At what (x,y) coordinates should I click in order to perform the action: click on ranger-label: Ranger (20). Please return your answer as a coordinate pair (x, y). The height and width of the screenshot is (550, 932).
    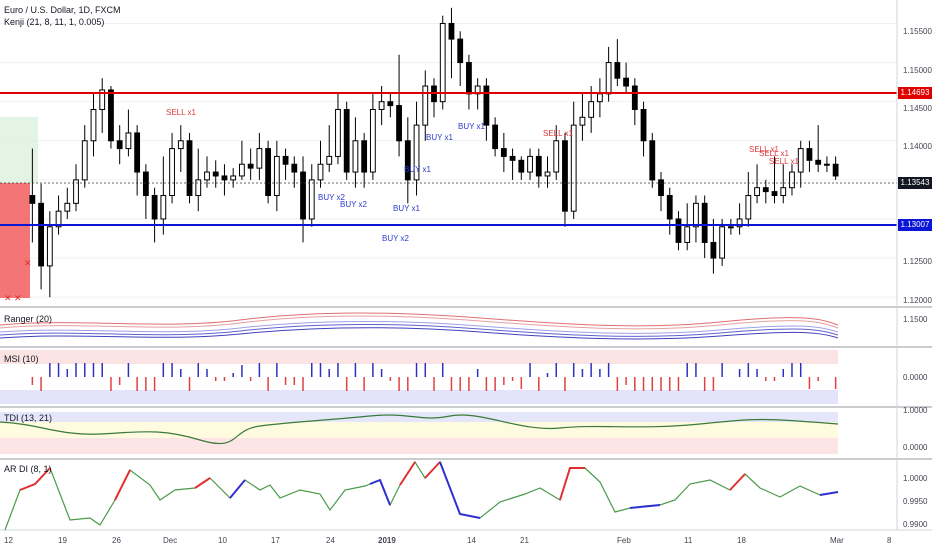
    Looking at the image, I should click on (28, 319).